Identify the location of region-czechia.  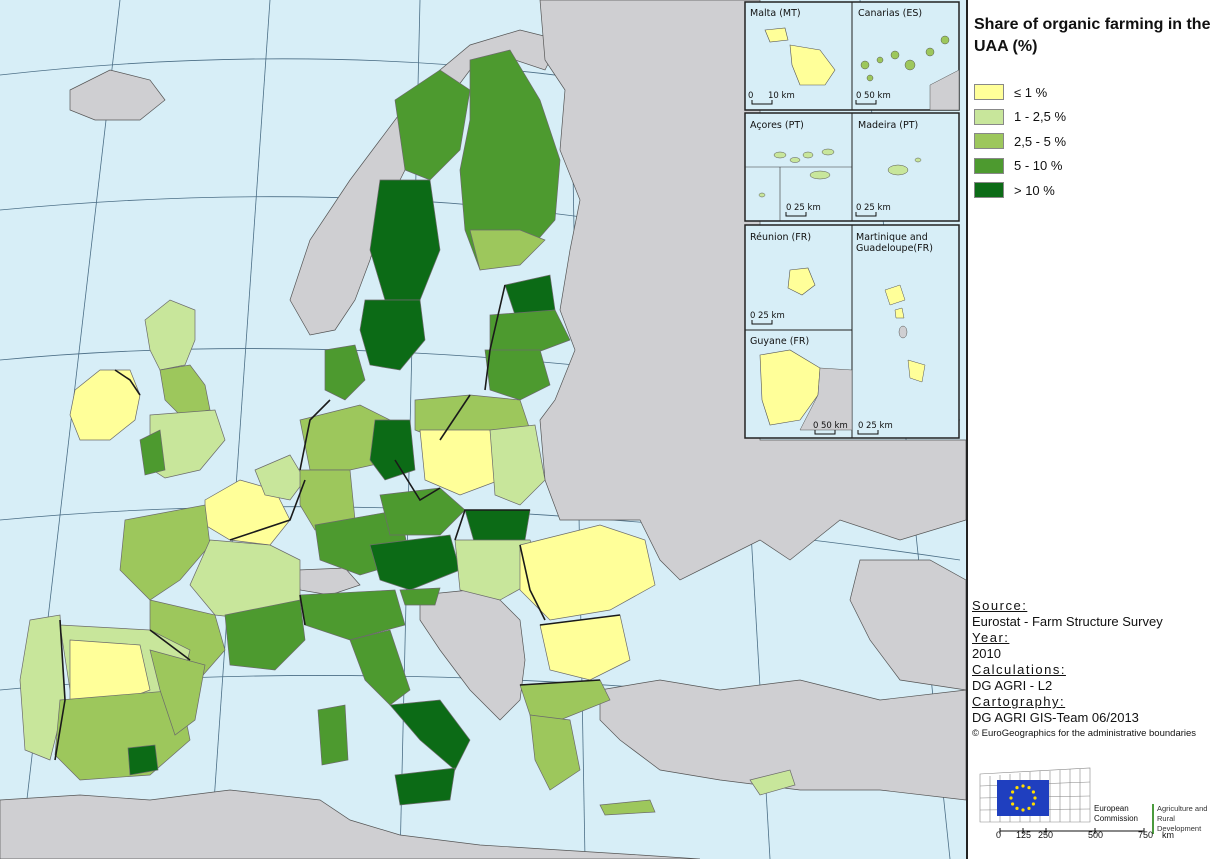
(422, 511).